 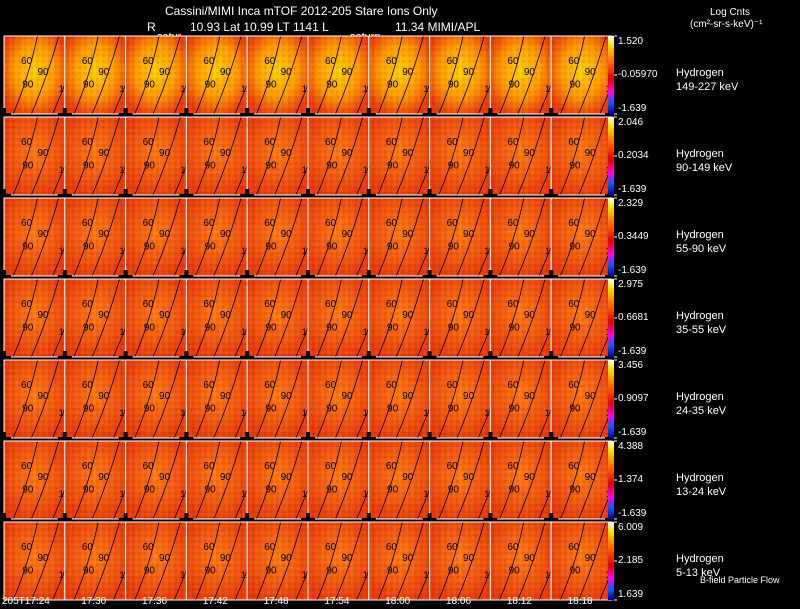 What do you see at coordinates (633, 398) in the screenshot?
I see `colorbar-tick-label: 0.9097` at bounding box center [633, 398].